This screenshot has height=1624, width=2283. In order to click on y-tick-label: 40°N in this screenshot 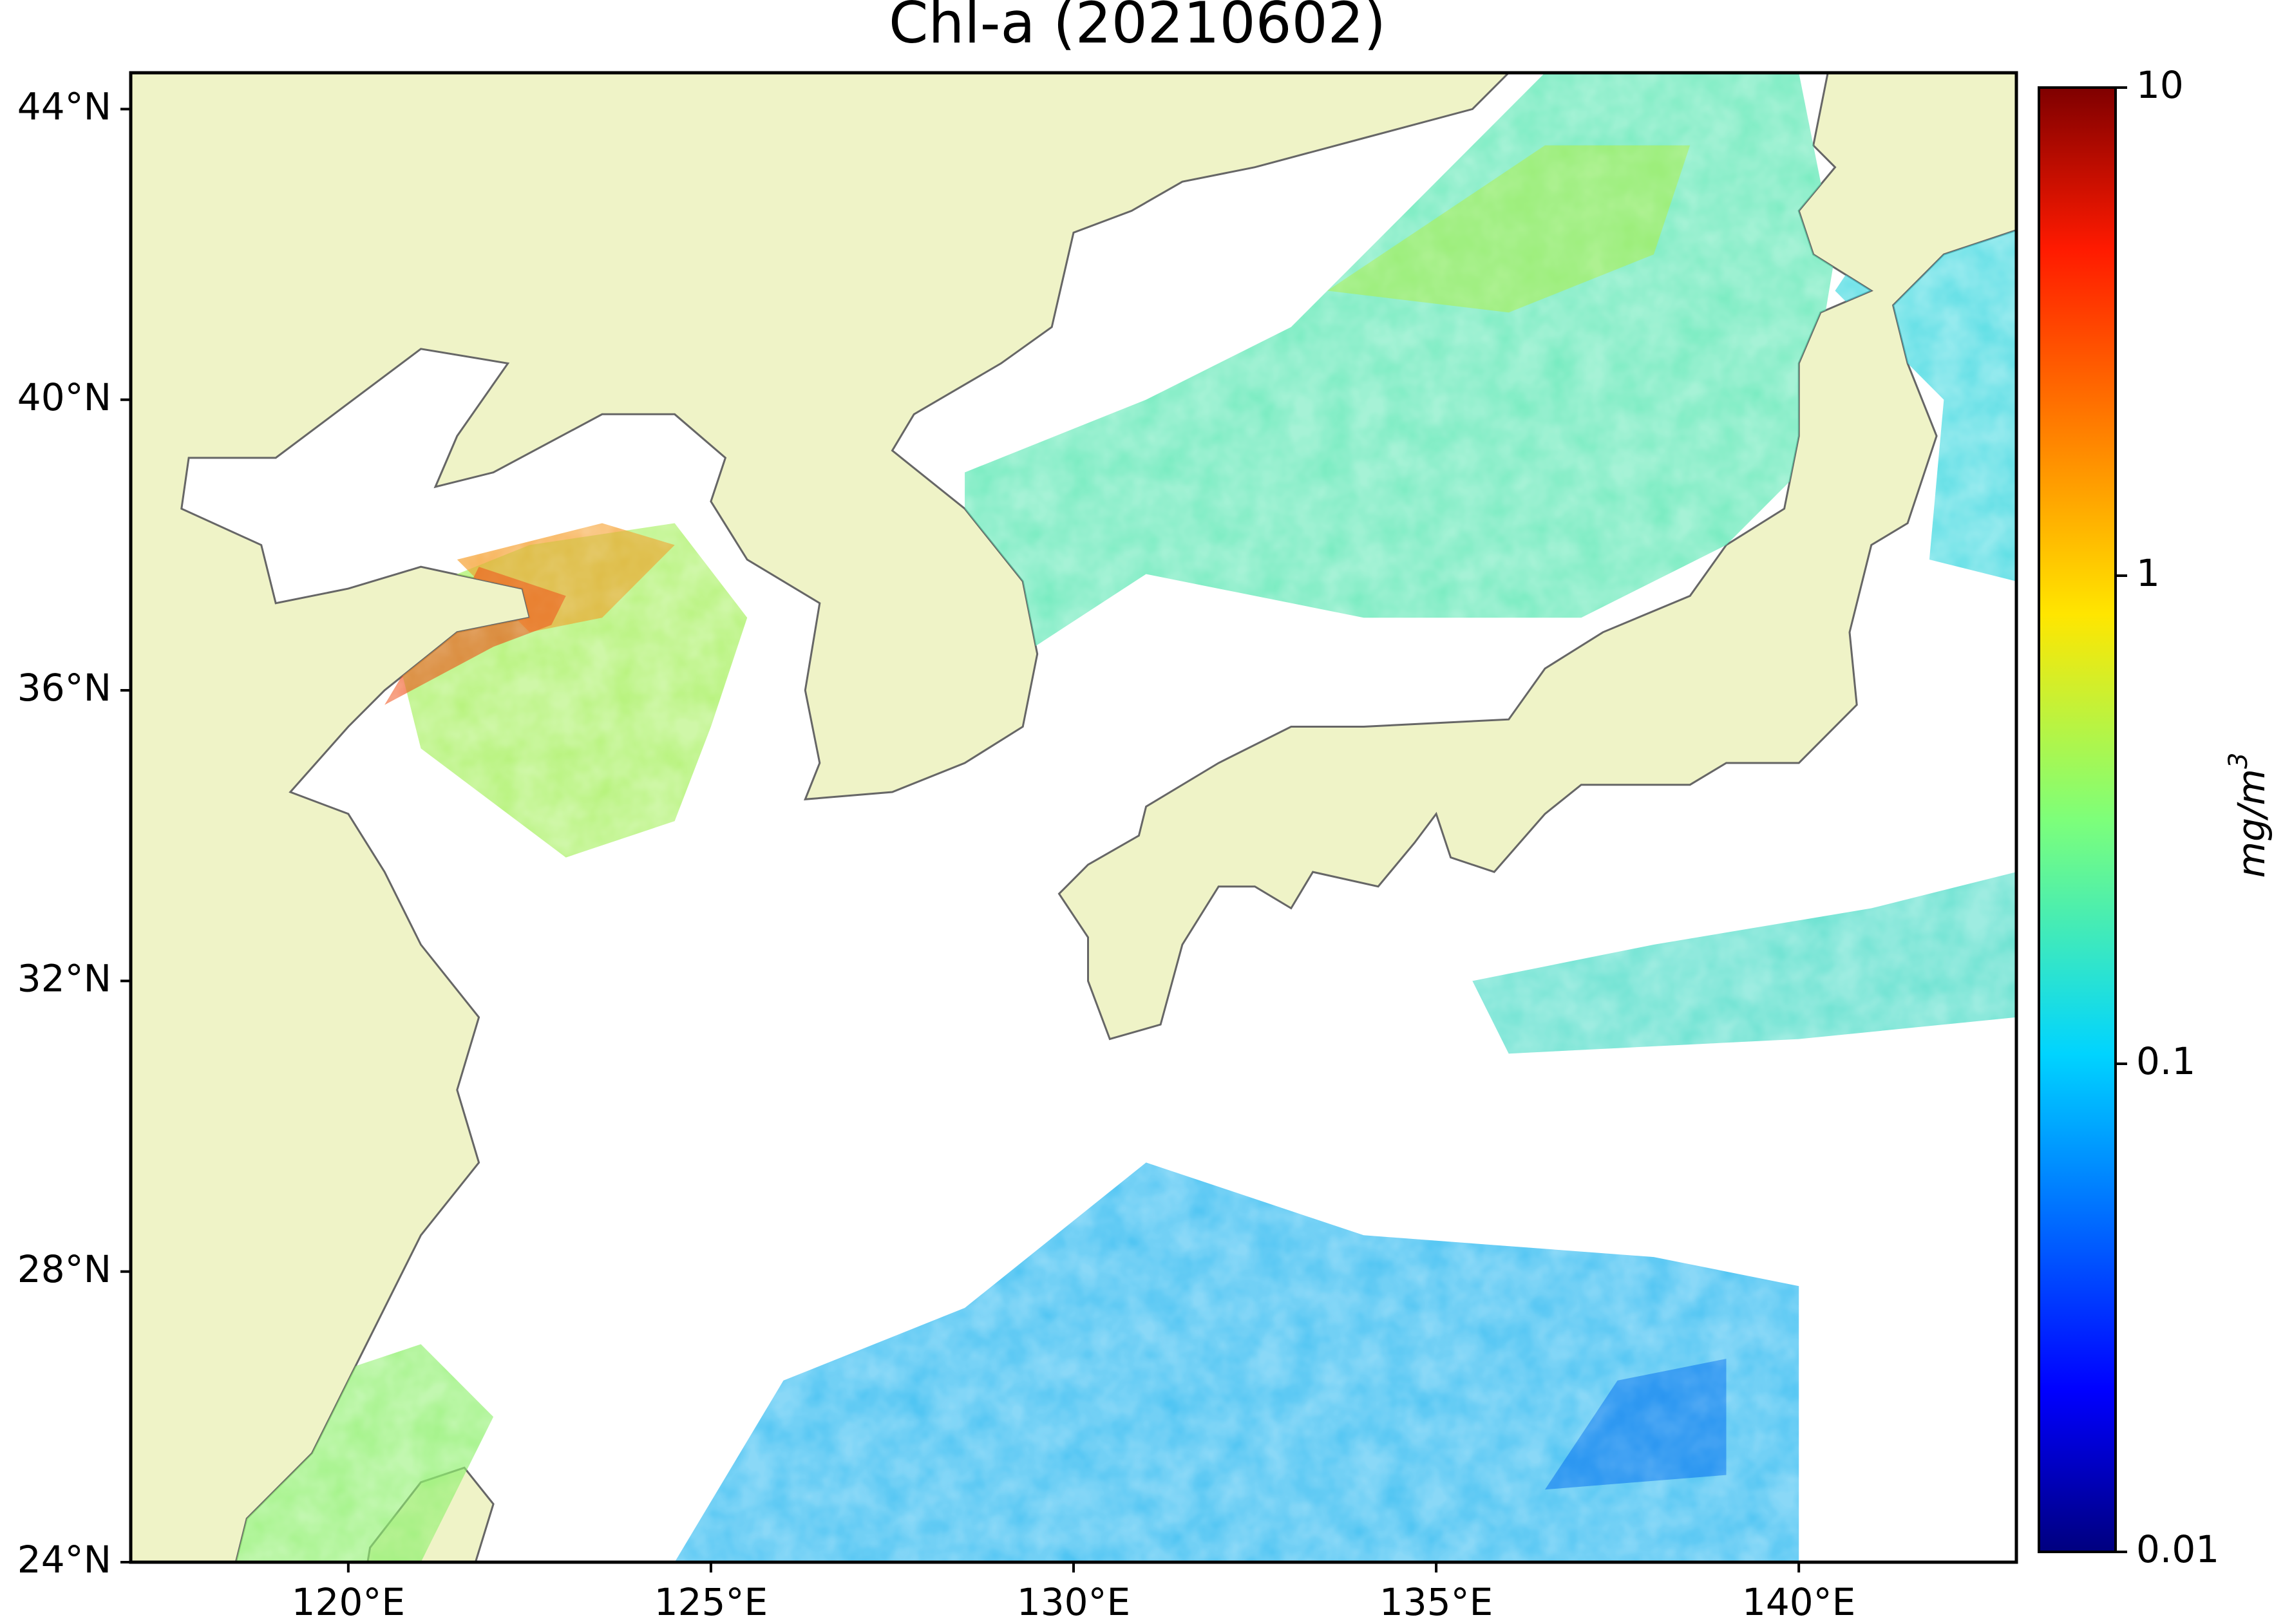, I will do `click(64, 397)`.